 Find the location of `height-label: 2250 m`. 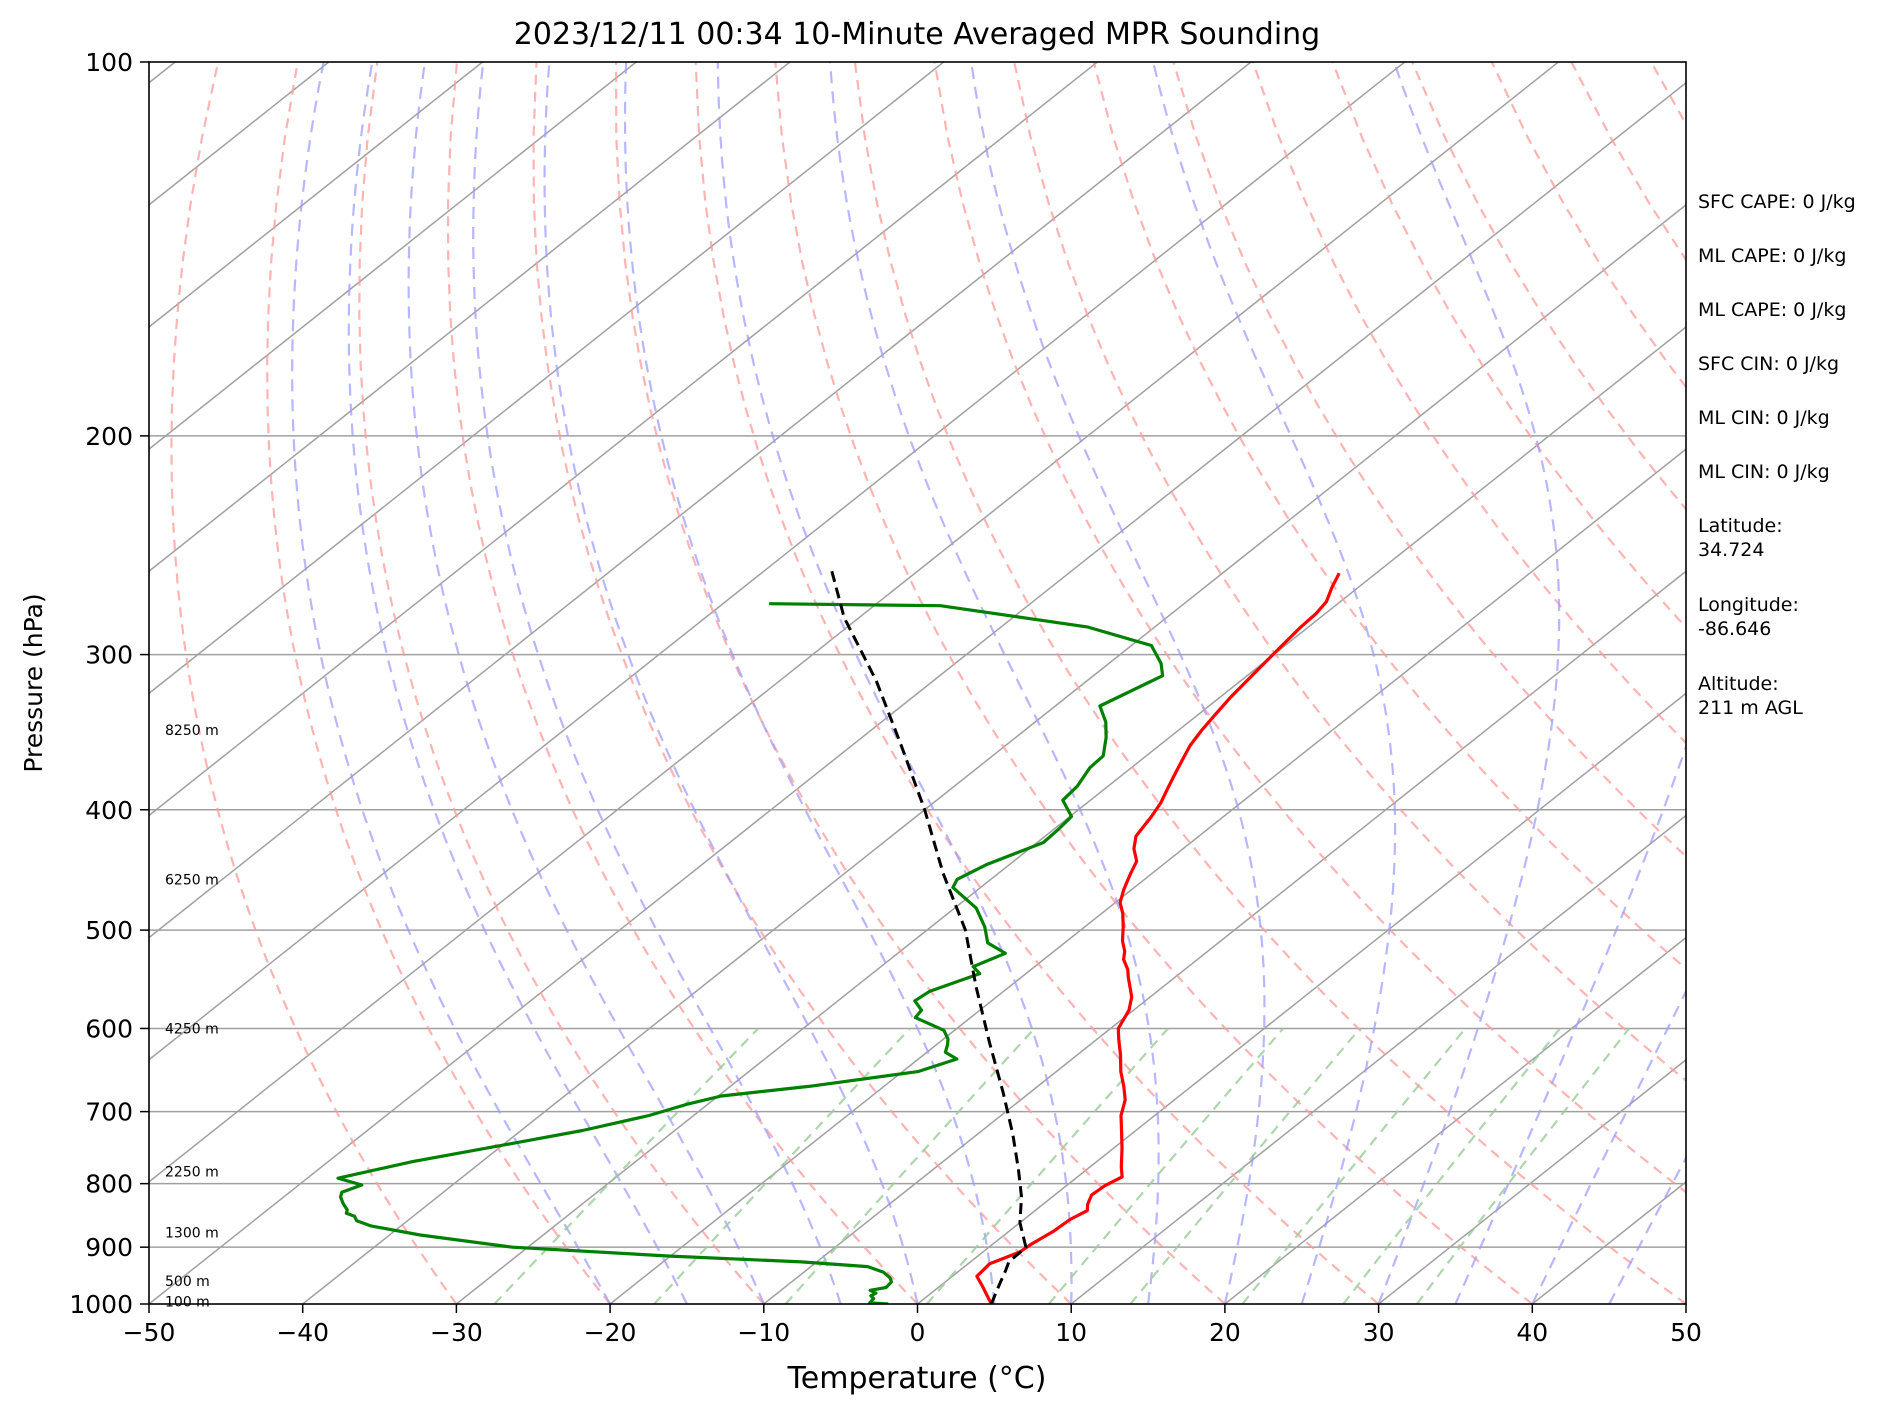

height-label: 2250 m is located at coordinates (192, 1172).